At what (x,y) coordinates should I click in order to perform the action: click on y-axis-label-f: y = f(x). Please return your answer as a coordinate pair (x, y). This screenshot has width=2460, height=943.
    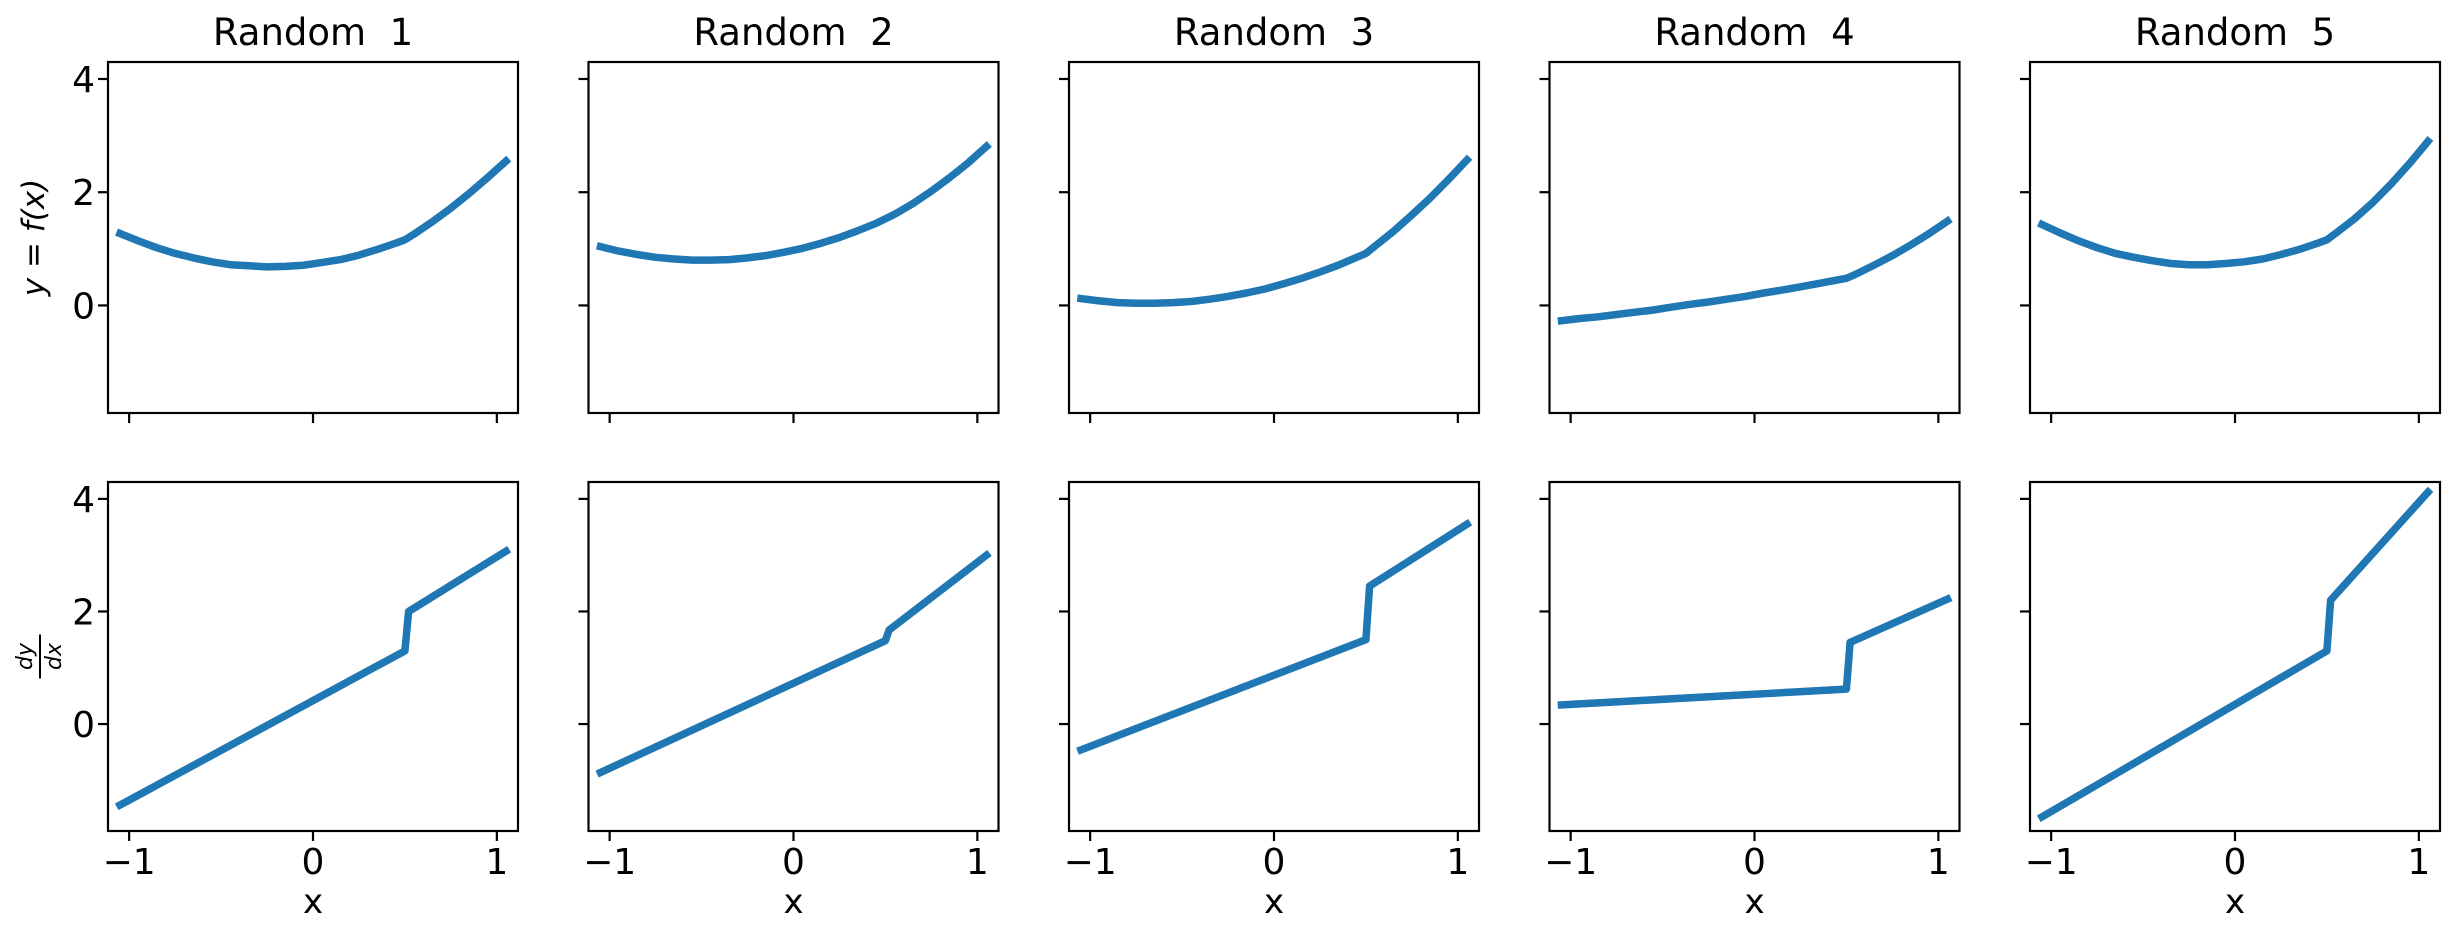
    Looking at the image, I should click on (34, 238).